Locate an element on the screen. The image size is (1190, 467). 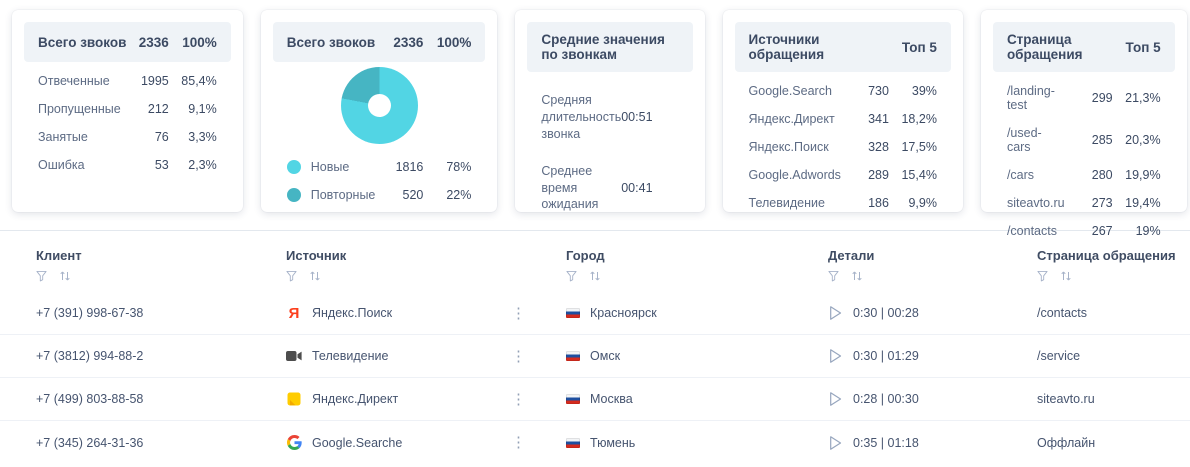
client-cell: +7 (345) 264-31-36 is located at coordinates (161, 443).